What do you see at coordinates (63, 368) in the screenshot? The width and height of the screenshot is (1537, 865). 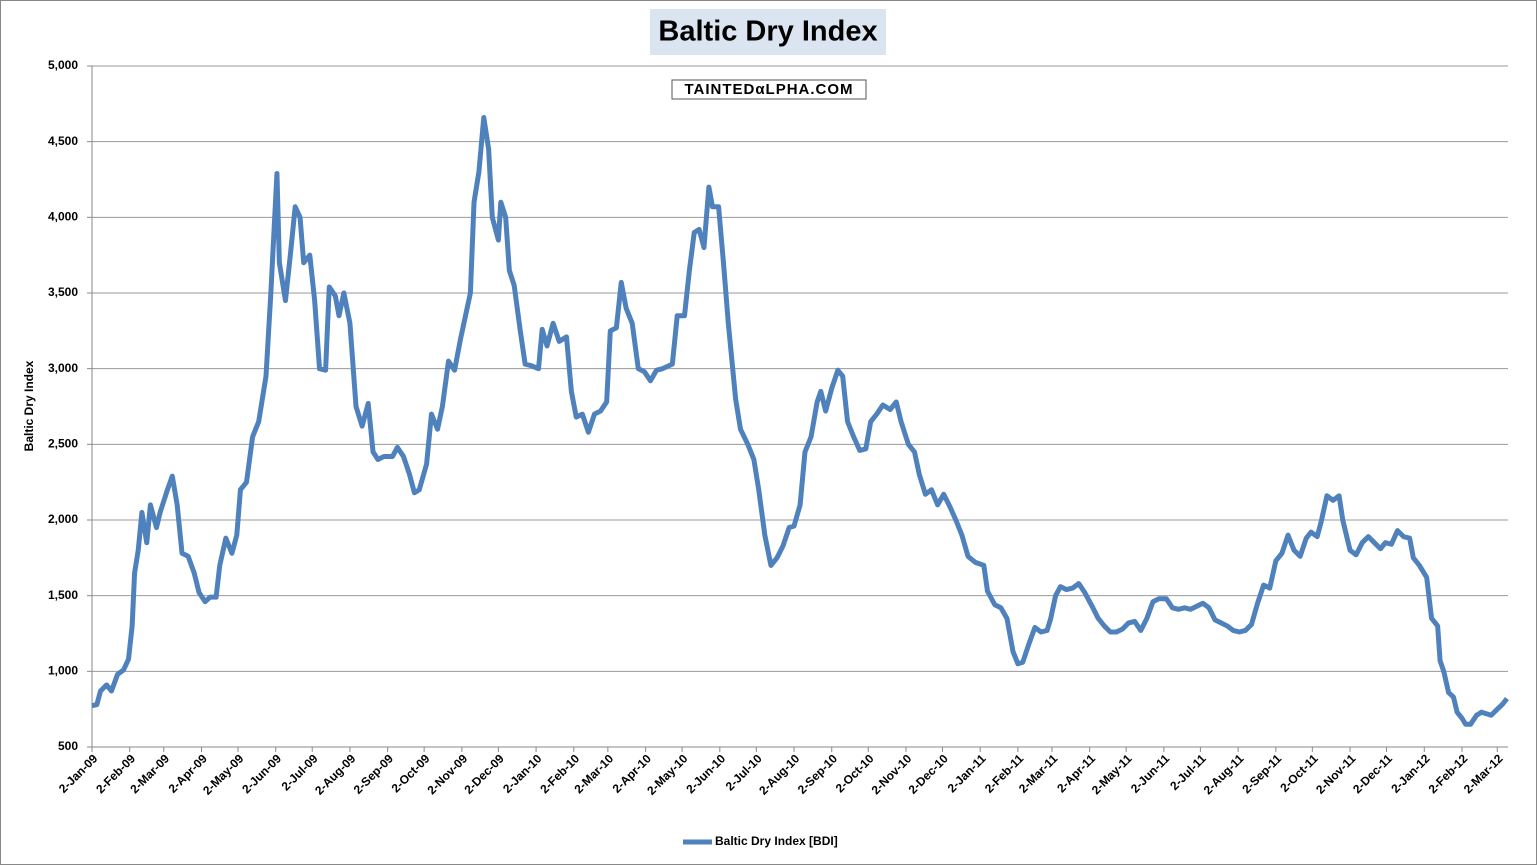 I see `y-tick-label: 3,000` at bounding box center [63, 368].